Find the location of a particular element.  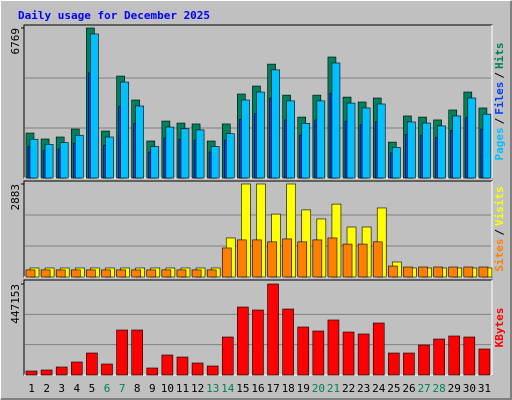

x-tick-label: 24 is located at coordinates (379, 388).